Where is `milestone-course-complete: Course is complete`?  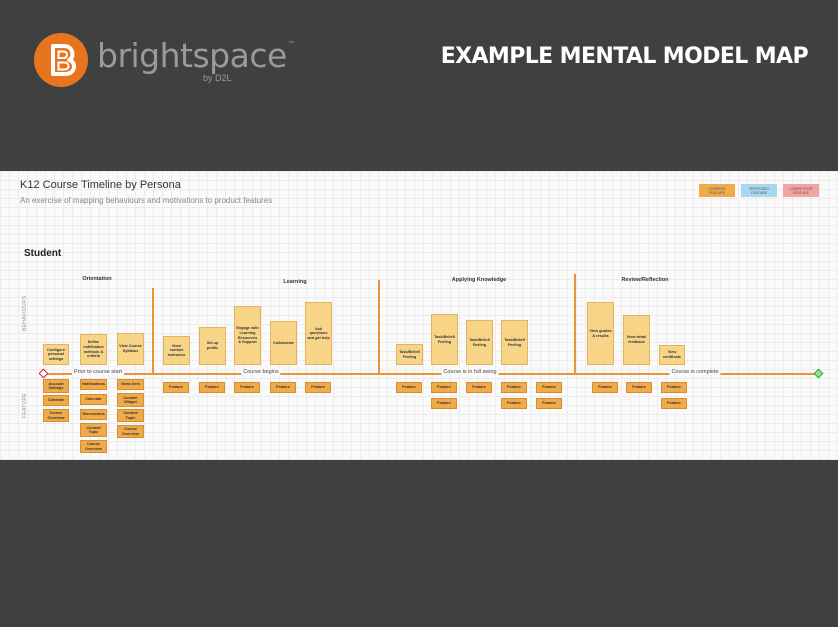 milestone-course-complete: Course is complete is located at coordinates (695, 372).